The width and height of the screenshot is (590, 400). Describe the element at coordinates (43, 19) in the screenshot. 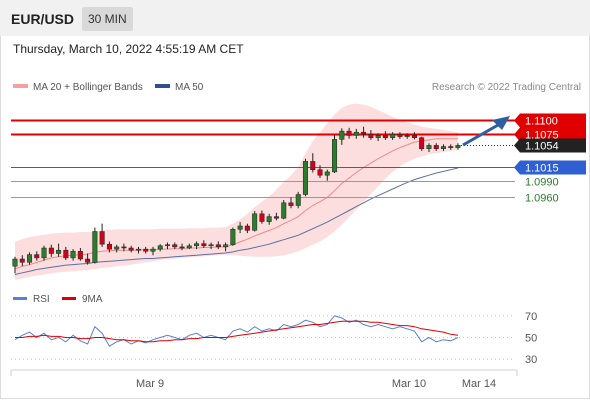

I see `symbol-label: EUR/USD` at that location.